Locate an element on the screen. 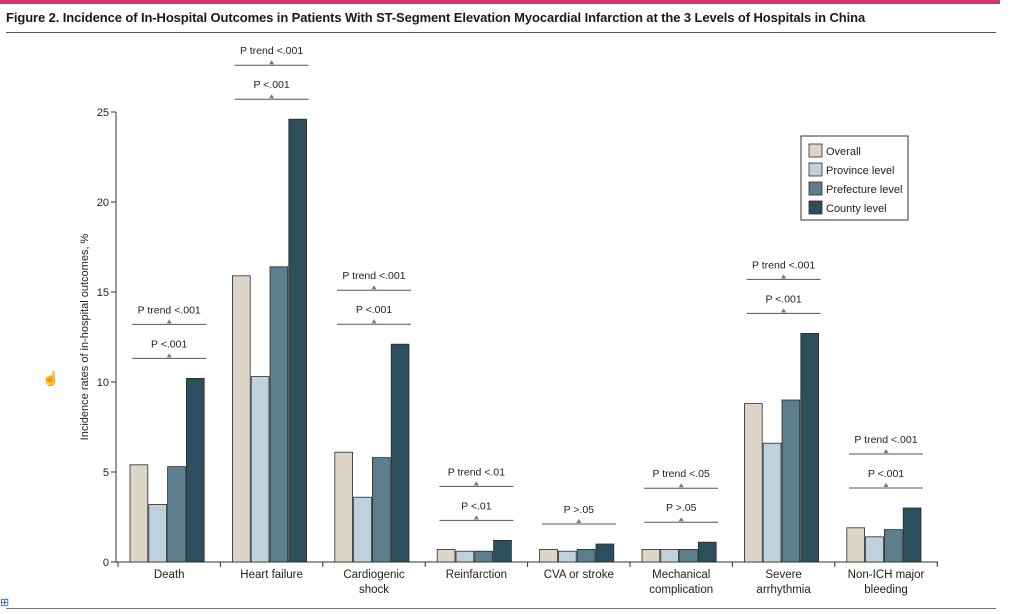 The width and height of the screenshot is (1023, 614). bottom-divider is located at coordinates (501, 608).